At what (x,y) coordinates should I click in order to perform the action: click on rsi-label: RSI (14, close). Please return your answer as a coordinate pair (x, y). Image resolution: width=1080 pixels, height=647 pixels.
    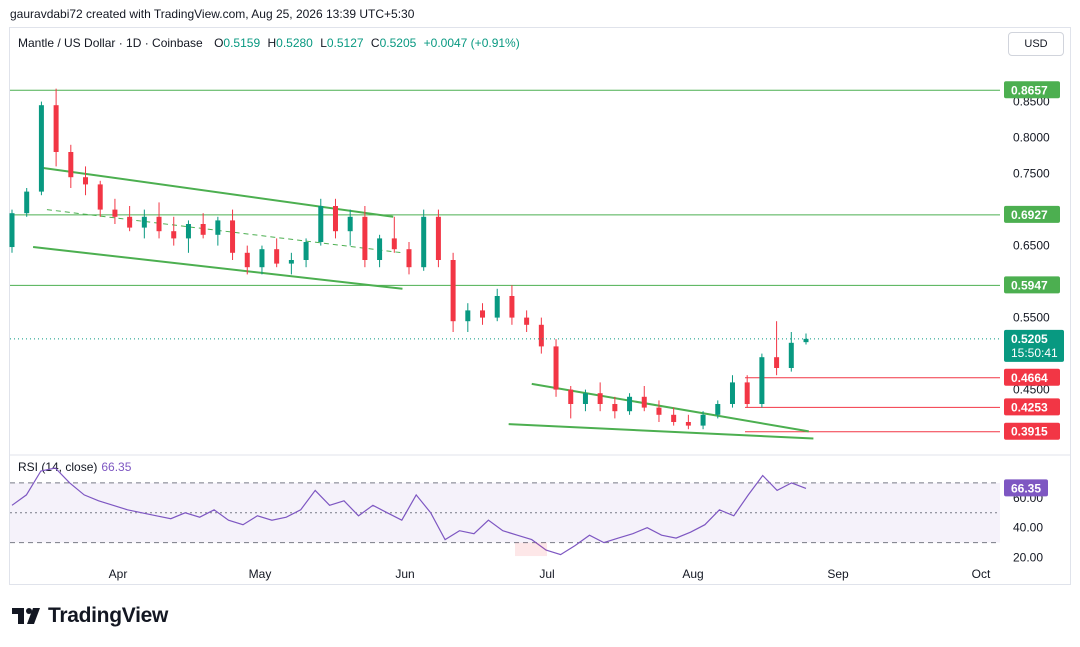
    Looking at the image, I should click on (58, 467).